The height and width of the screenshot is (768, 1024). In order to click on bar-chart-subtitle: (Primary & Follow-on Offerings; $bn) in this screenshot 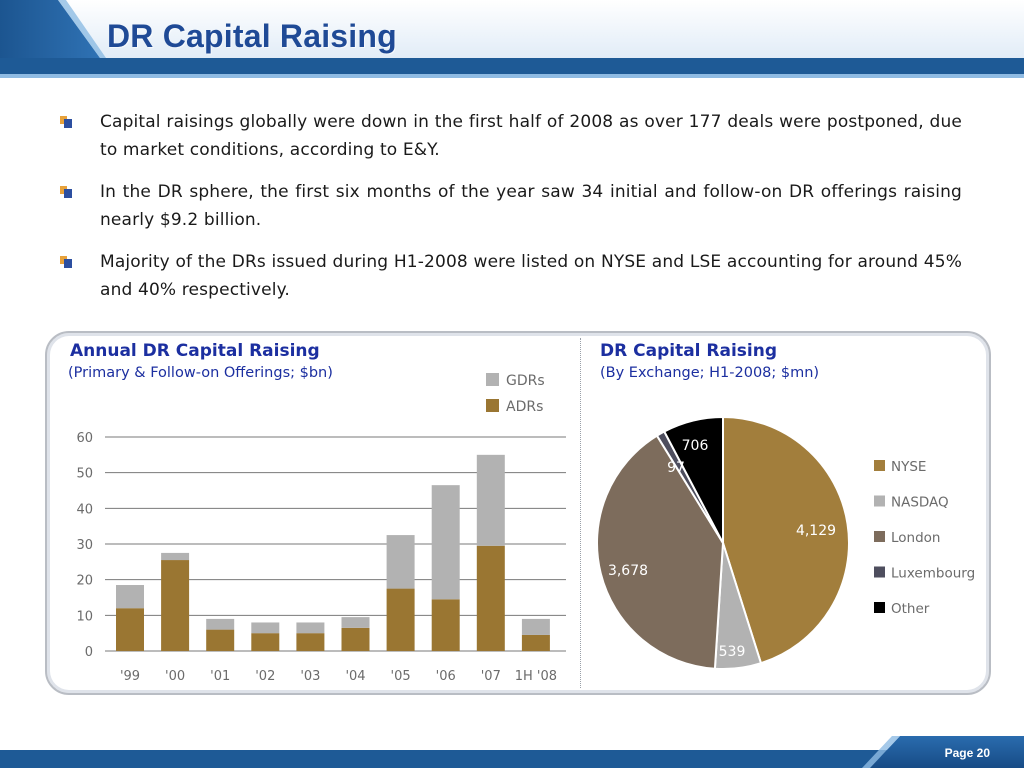, I will do `click(200, 373)`.